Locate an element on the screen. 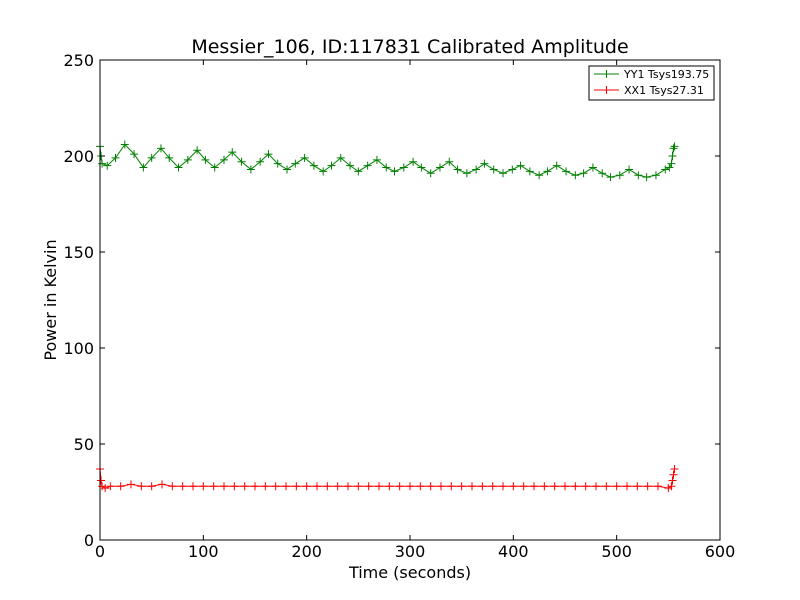 Image resolution: width=800 pixels, height=600 pixels. legend-marker-xx1 is located at coordinates (606, 90).